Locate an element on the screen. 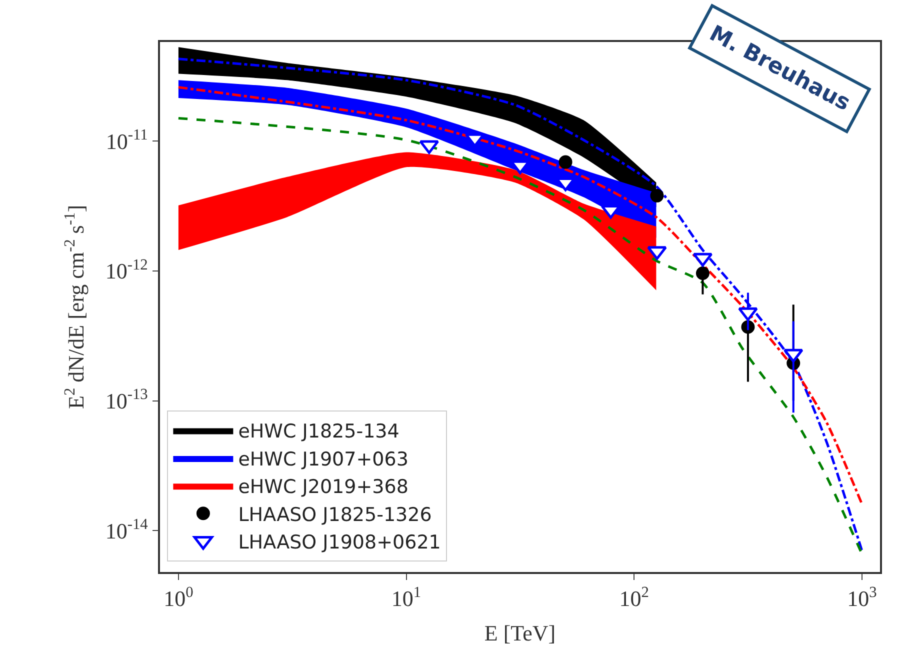  y-tick-label: 10$^{-14}$ is located at coordinates (126, 530).